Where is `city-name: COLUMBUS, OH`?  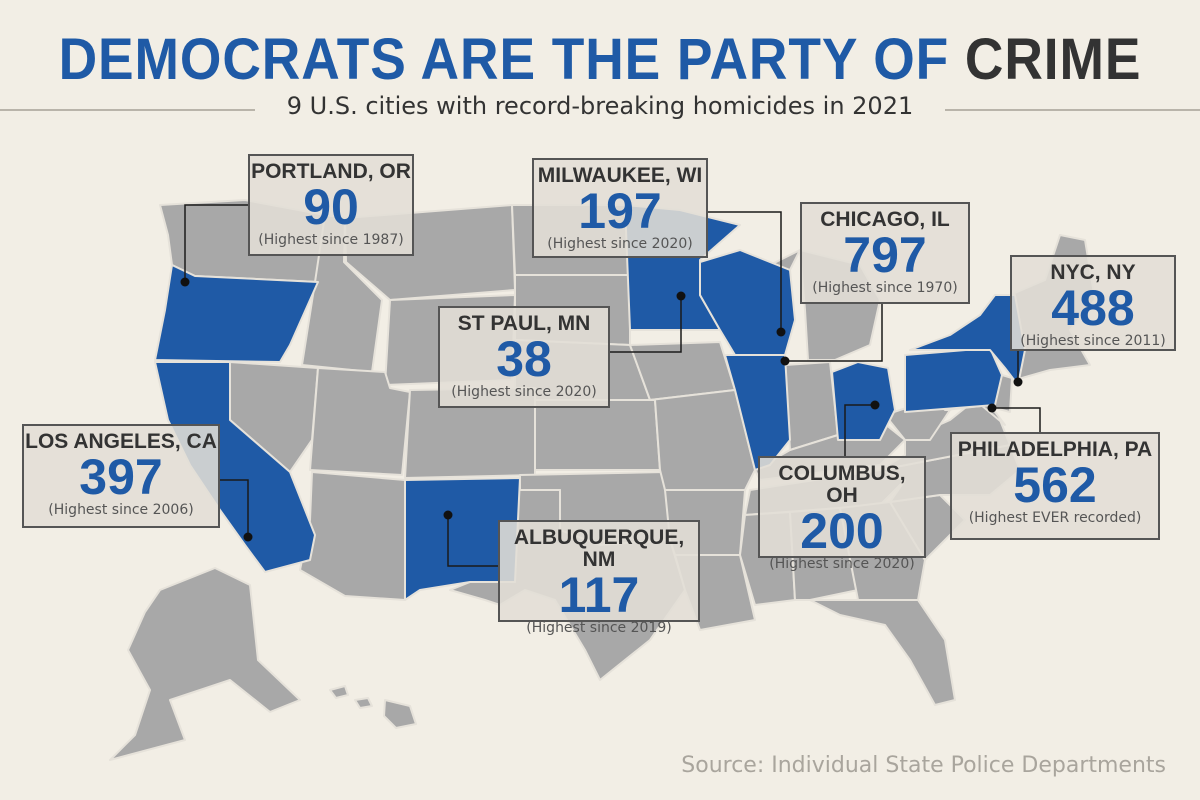
city-name: COLUMBUS, OH is located at coordinates (842, 484).